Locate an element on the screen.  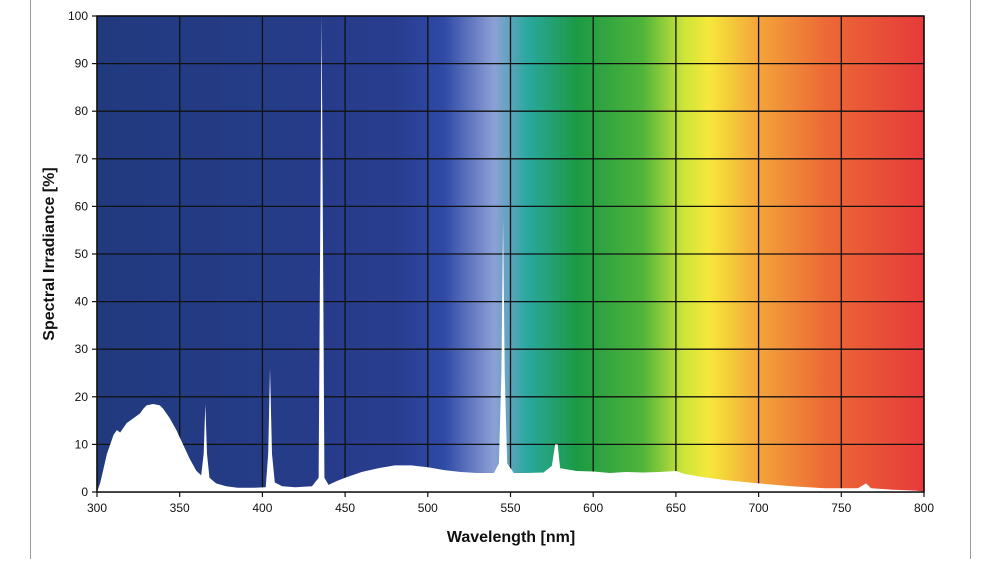
x-tick-label: 650 is located at coordinates (676, 508).